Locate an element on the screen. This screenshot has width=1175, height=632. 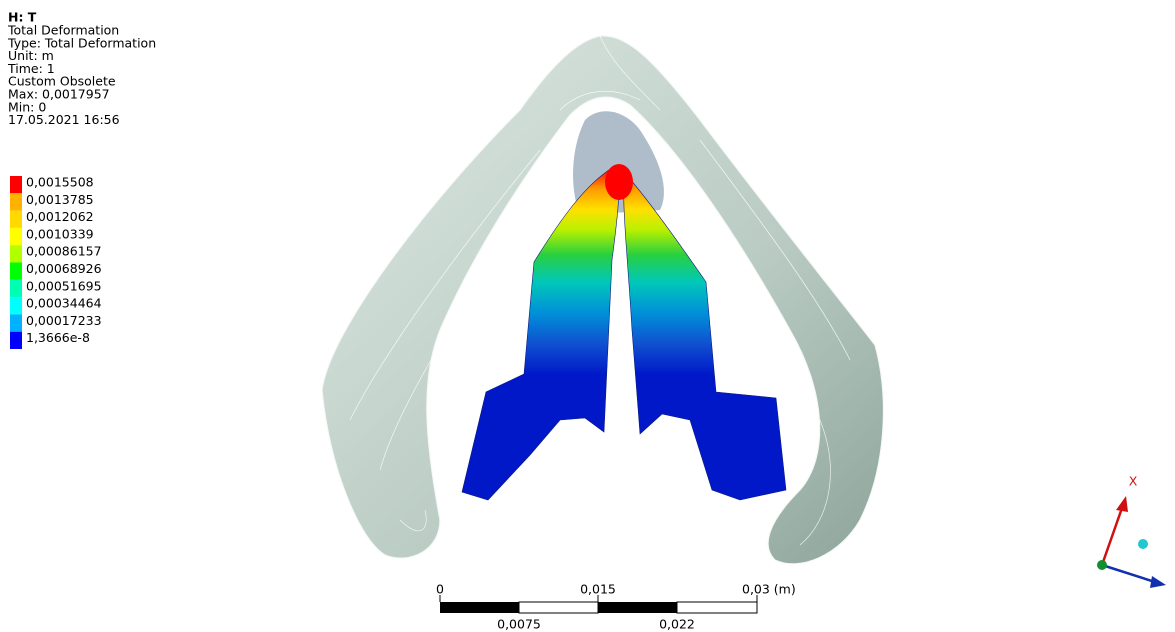
header-title: H: T is located at coordinates (22, 17).